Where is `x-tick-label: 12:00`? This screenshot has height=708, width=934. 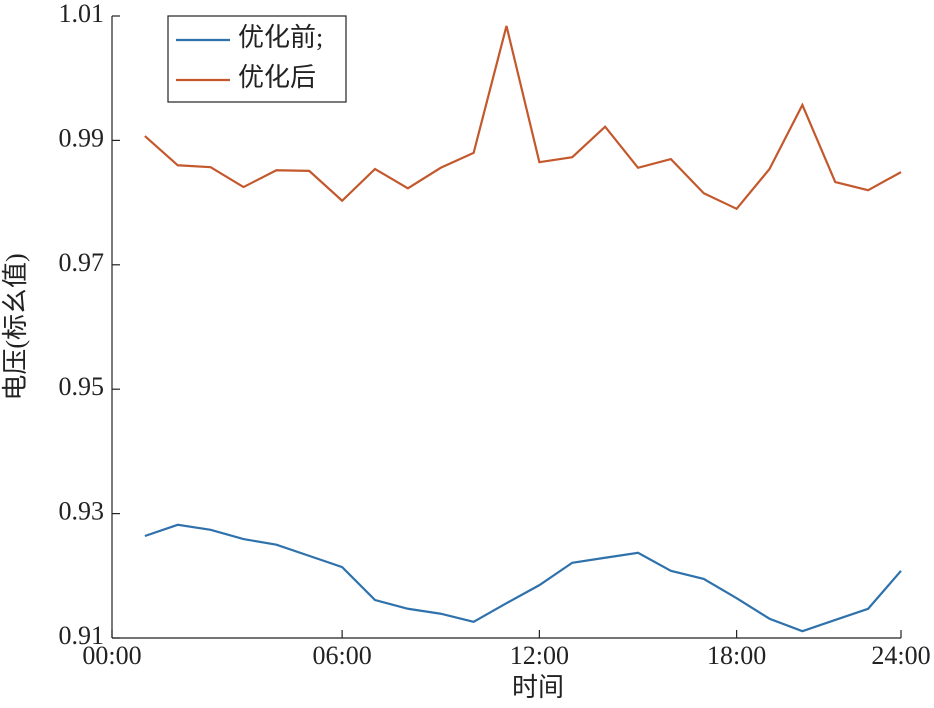
x-tick-label: 12:00 is located at coordinates (539, 655).